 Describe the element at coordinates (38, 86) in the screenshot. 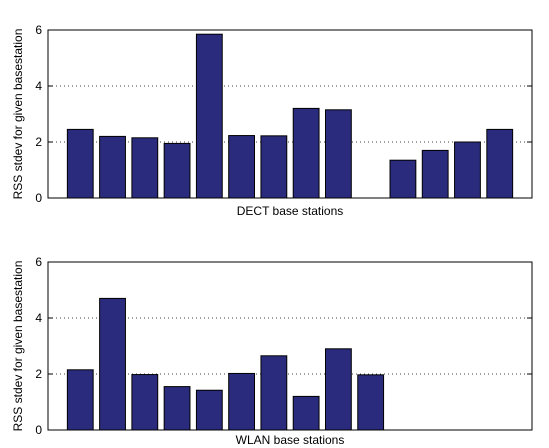

I see `dect-y-tick-label: 4` at that location.